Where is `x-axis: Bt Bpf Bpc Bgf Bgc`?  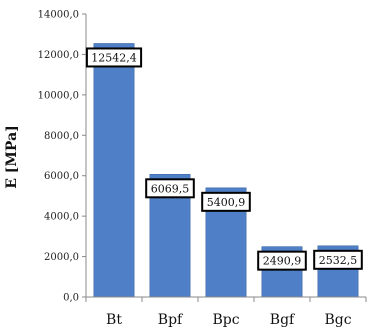
x-axis: Bt Bpf Bpc Bgf Bgc is located at coordinates (226, 312).